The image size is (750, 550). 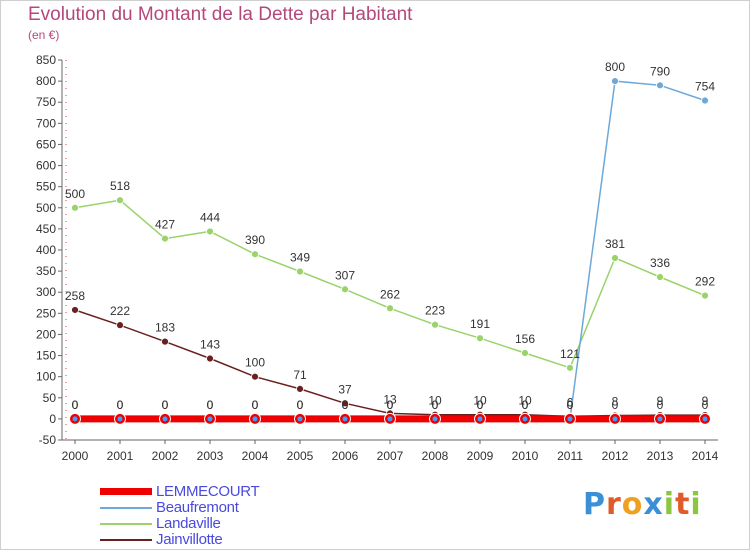 What do you see at coordinates (120, 186) in the screenshot?
I see `data-label: 518` at bounding box center [120, 186].